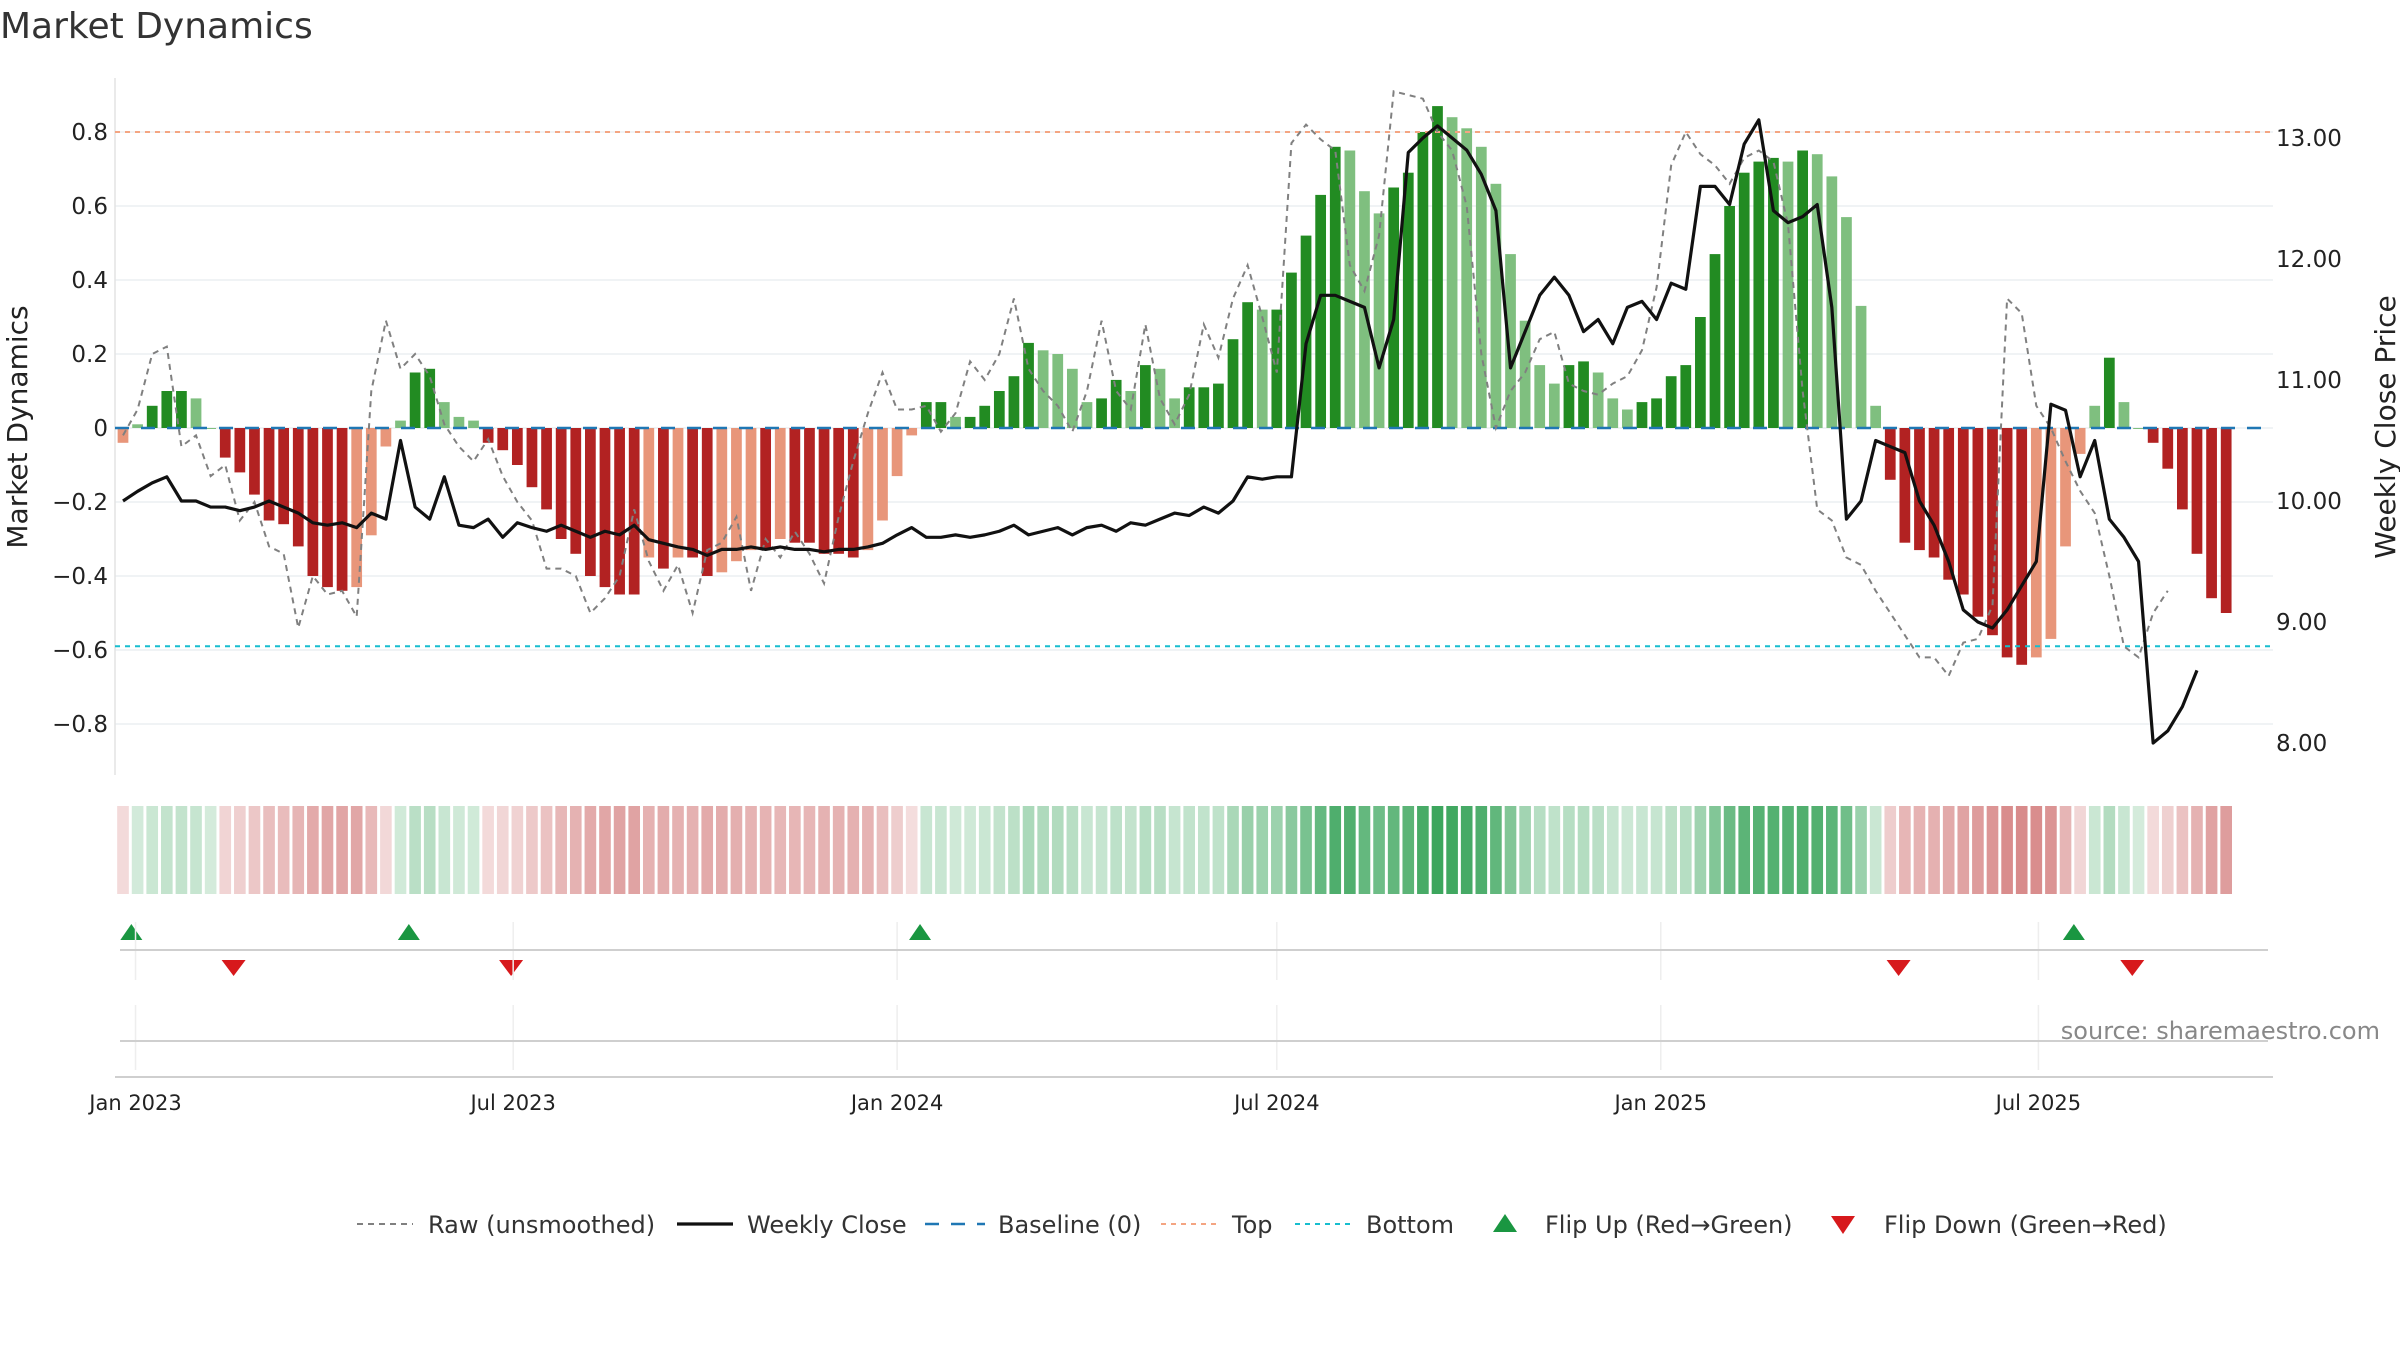  I want to click on regime-strip, so click(1174, 850).